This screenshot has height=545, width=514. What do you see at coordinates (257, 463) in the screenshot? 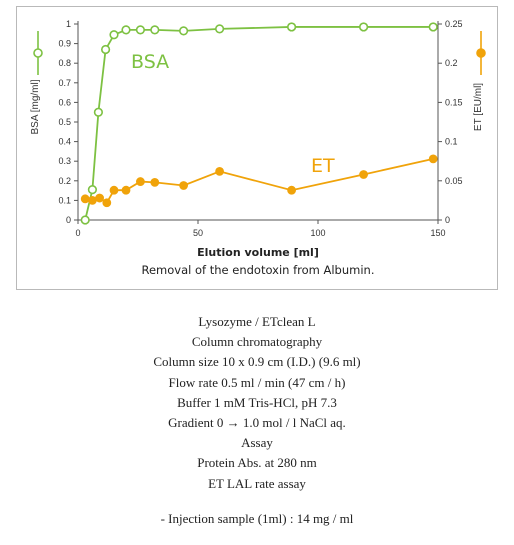
I see `description-line: Protein Abs. at 280 nm` at bounding box center [257, 463].